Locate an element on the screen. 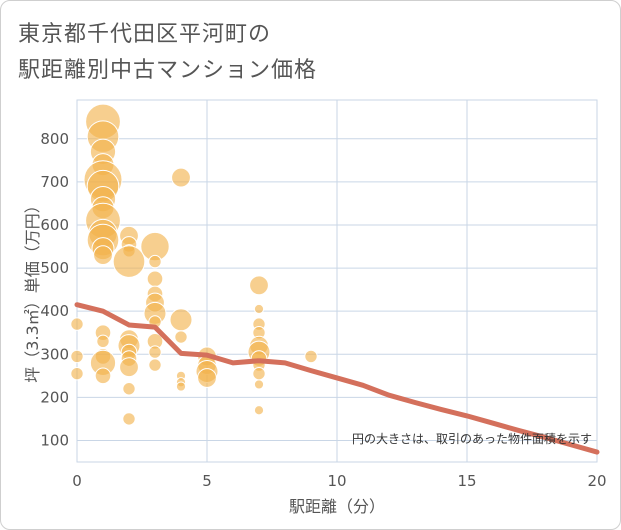  chart-title-line1: 東京都千代田区平河町の is located at coordinates (145, 34).